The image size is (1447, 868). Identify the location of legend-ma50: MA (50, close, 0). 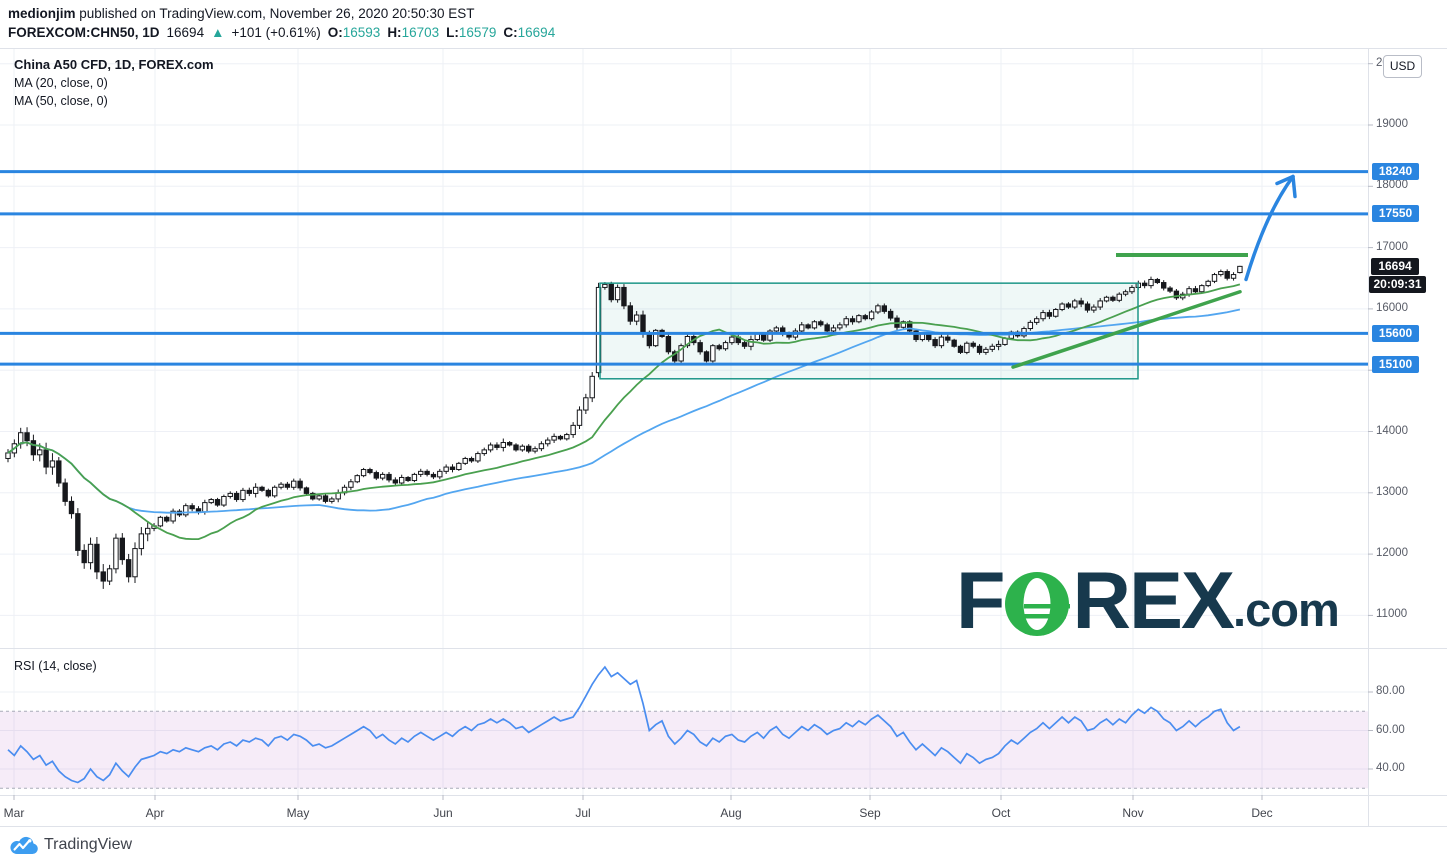
(61, 101).